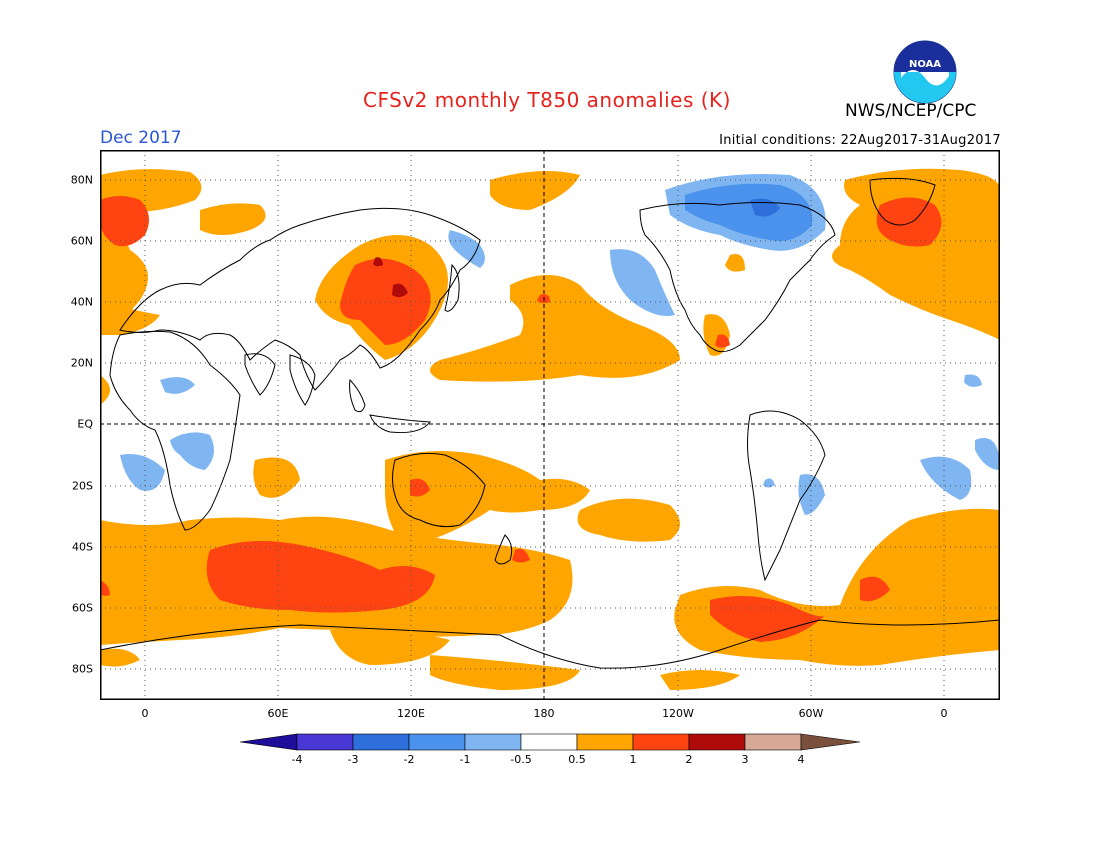 Image resolution: width=1100 pixels, height=850 pixels. I want to click on colorbar-label-p4: 4, so click(801, 759).